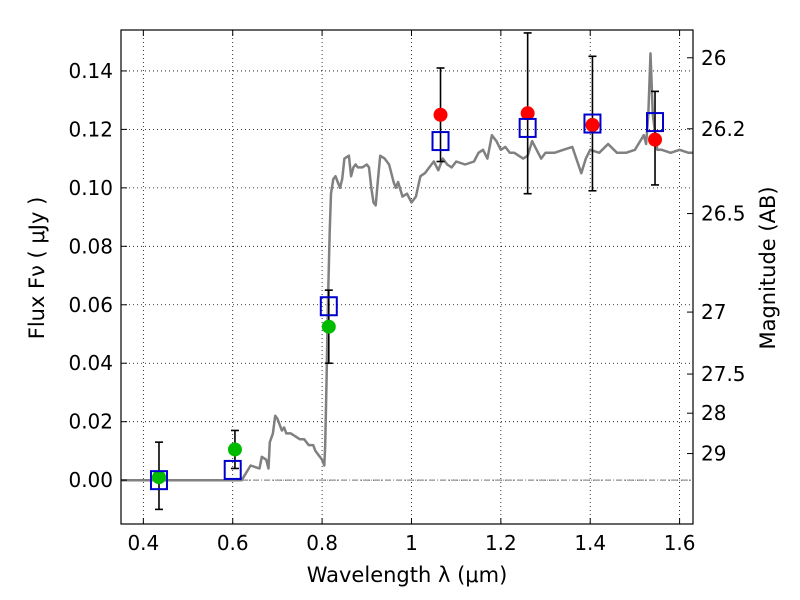  What do you see at coordinates (501, 543) in the screenshot?
I see `x-tick-label: 1.2` at bounding box center [501, 543].